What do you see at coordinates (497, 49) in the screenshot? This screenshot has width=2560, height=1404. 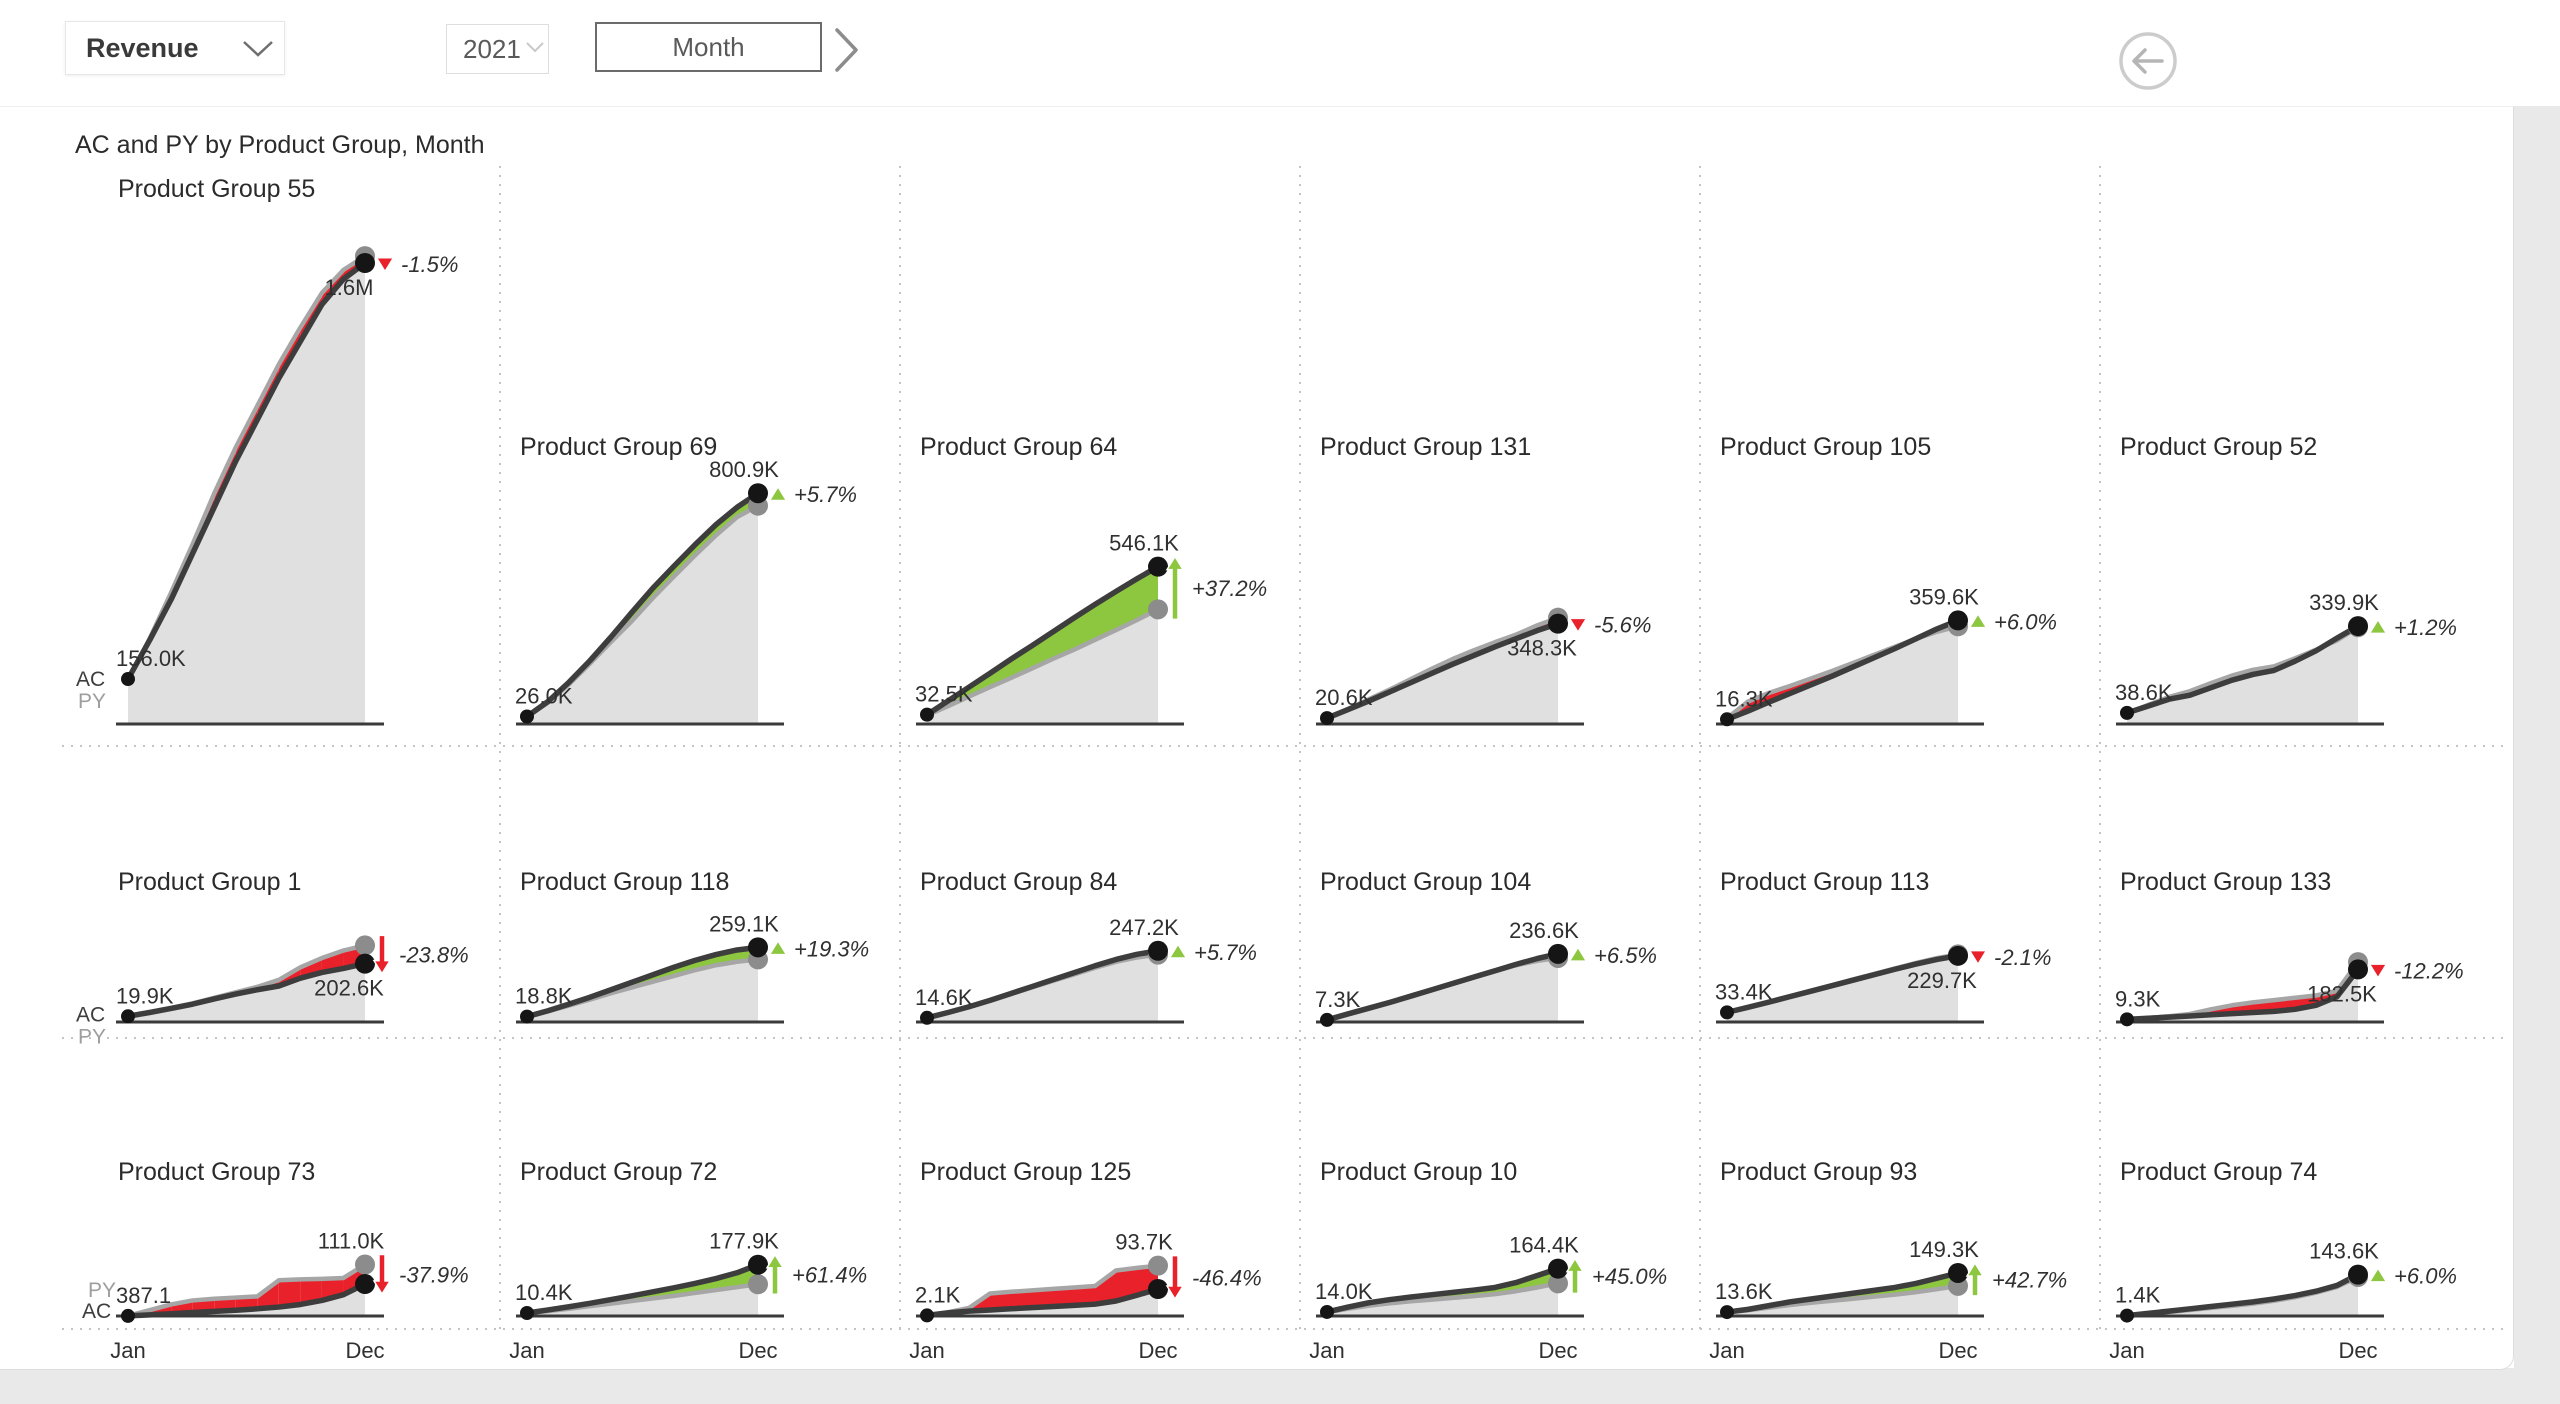 I see `year-input: 2021` at bounding box center [497, 49].